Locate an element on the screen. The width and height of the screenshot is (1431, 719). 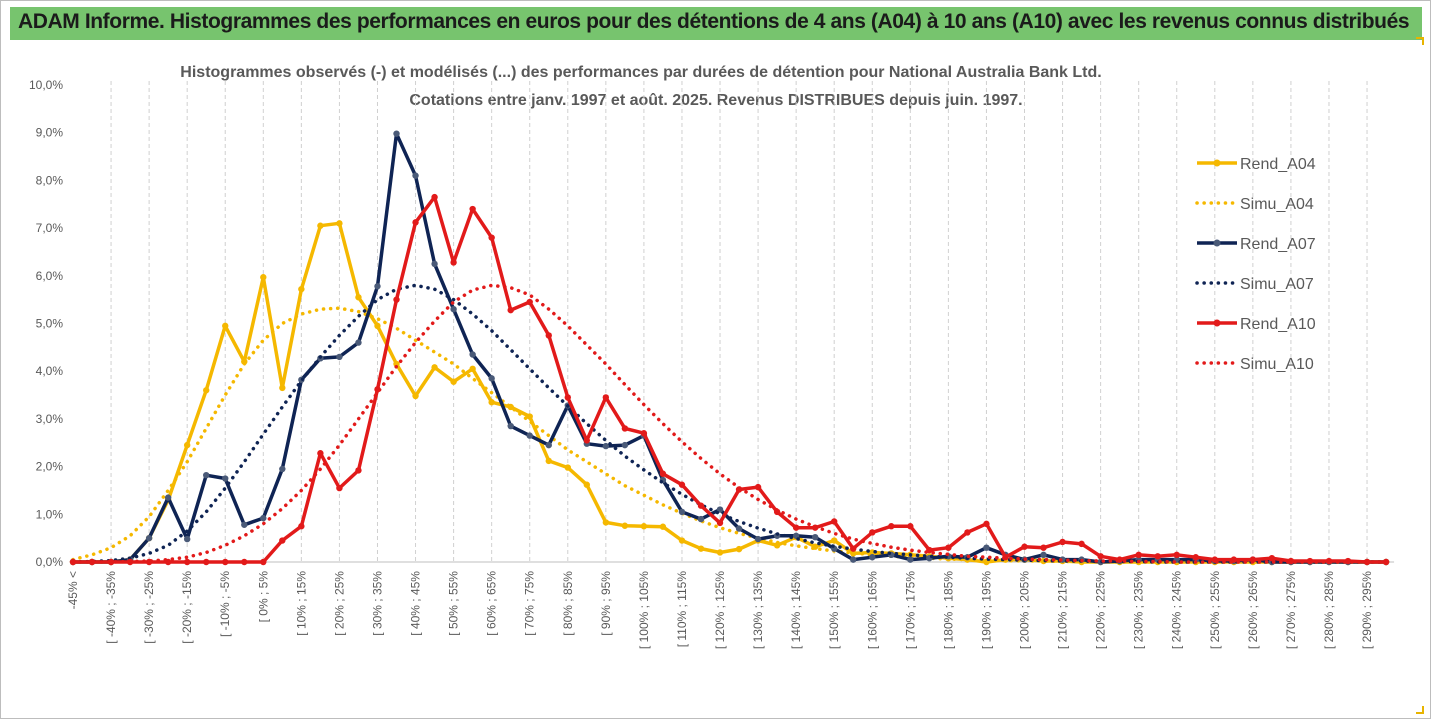
y-tick-label: 0,0% is located at coordinates (50, 562).